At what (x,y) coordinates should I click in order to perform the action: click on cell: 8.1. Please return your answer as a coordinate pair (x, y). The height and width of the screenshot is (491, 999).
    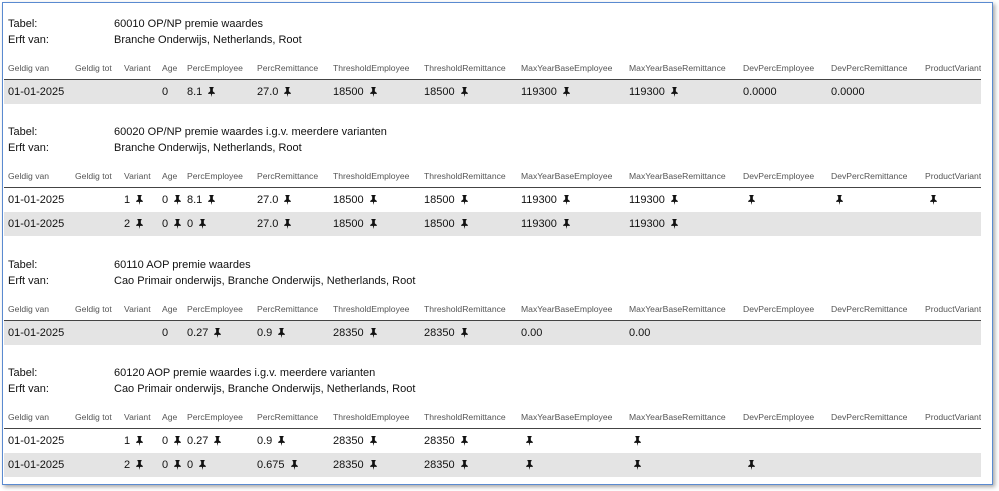
    Looking at the image, I should click on (218, 200).